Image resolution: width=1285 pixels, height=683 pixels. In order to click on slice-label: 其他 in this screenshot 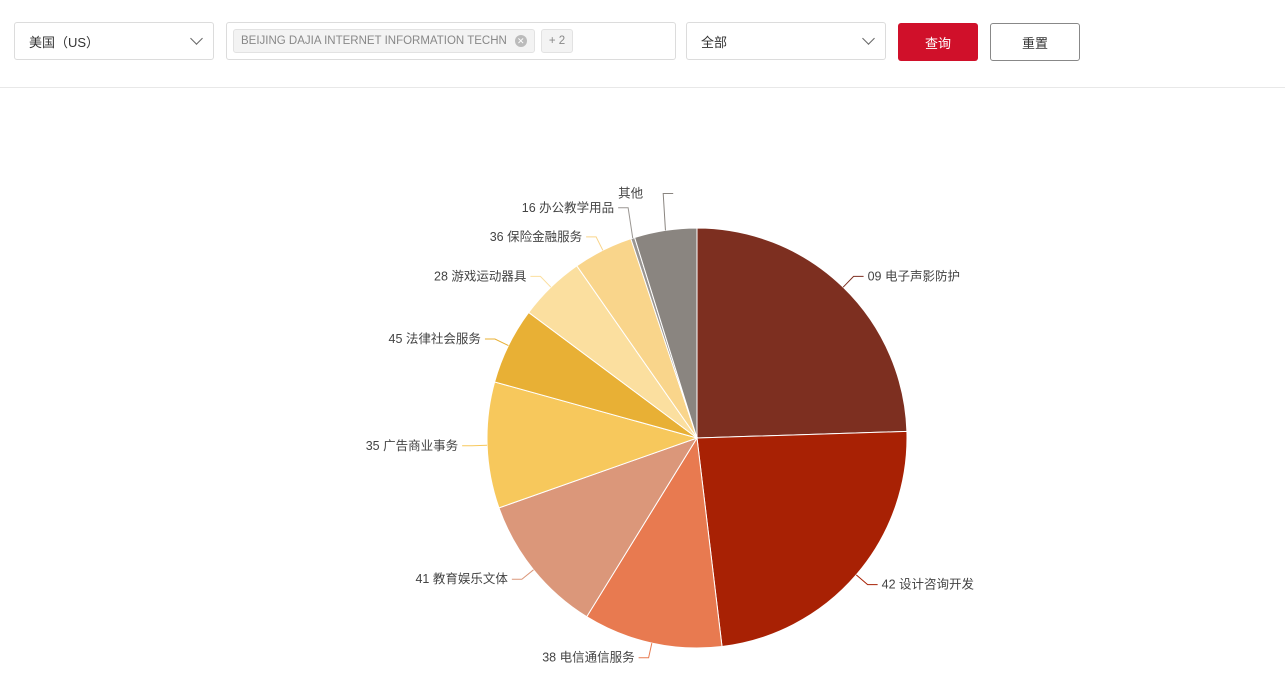, I will do `click(631, 194)`.